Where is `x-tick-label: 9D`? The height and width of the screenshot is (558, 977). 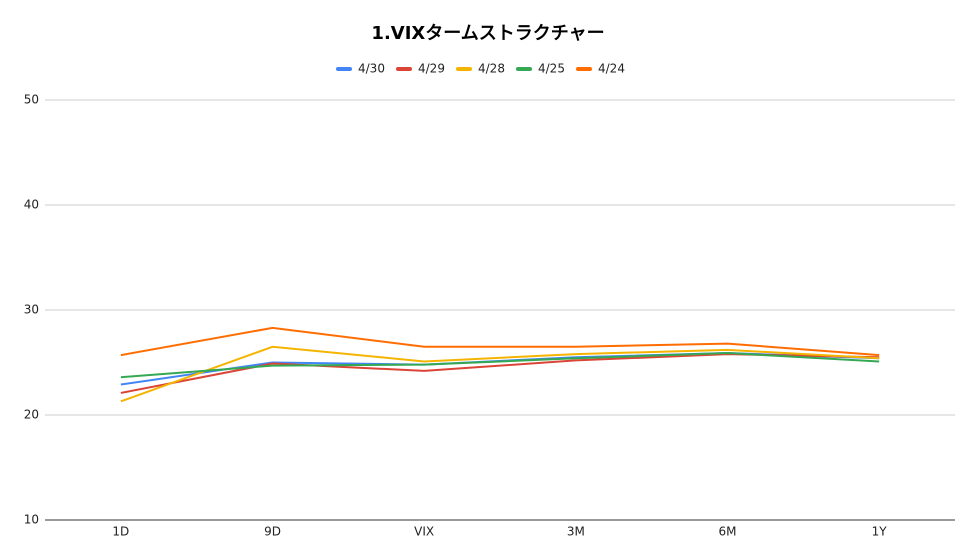
x-tick-label: 9D is located at coordinates (272, 532).